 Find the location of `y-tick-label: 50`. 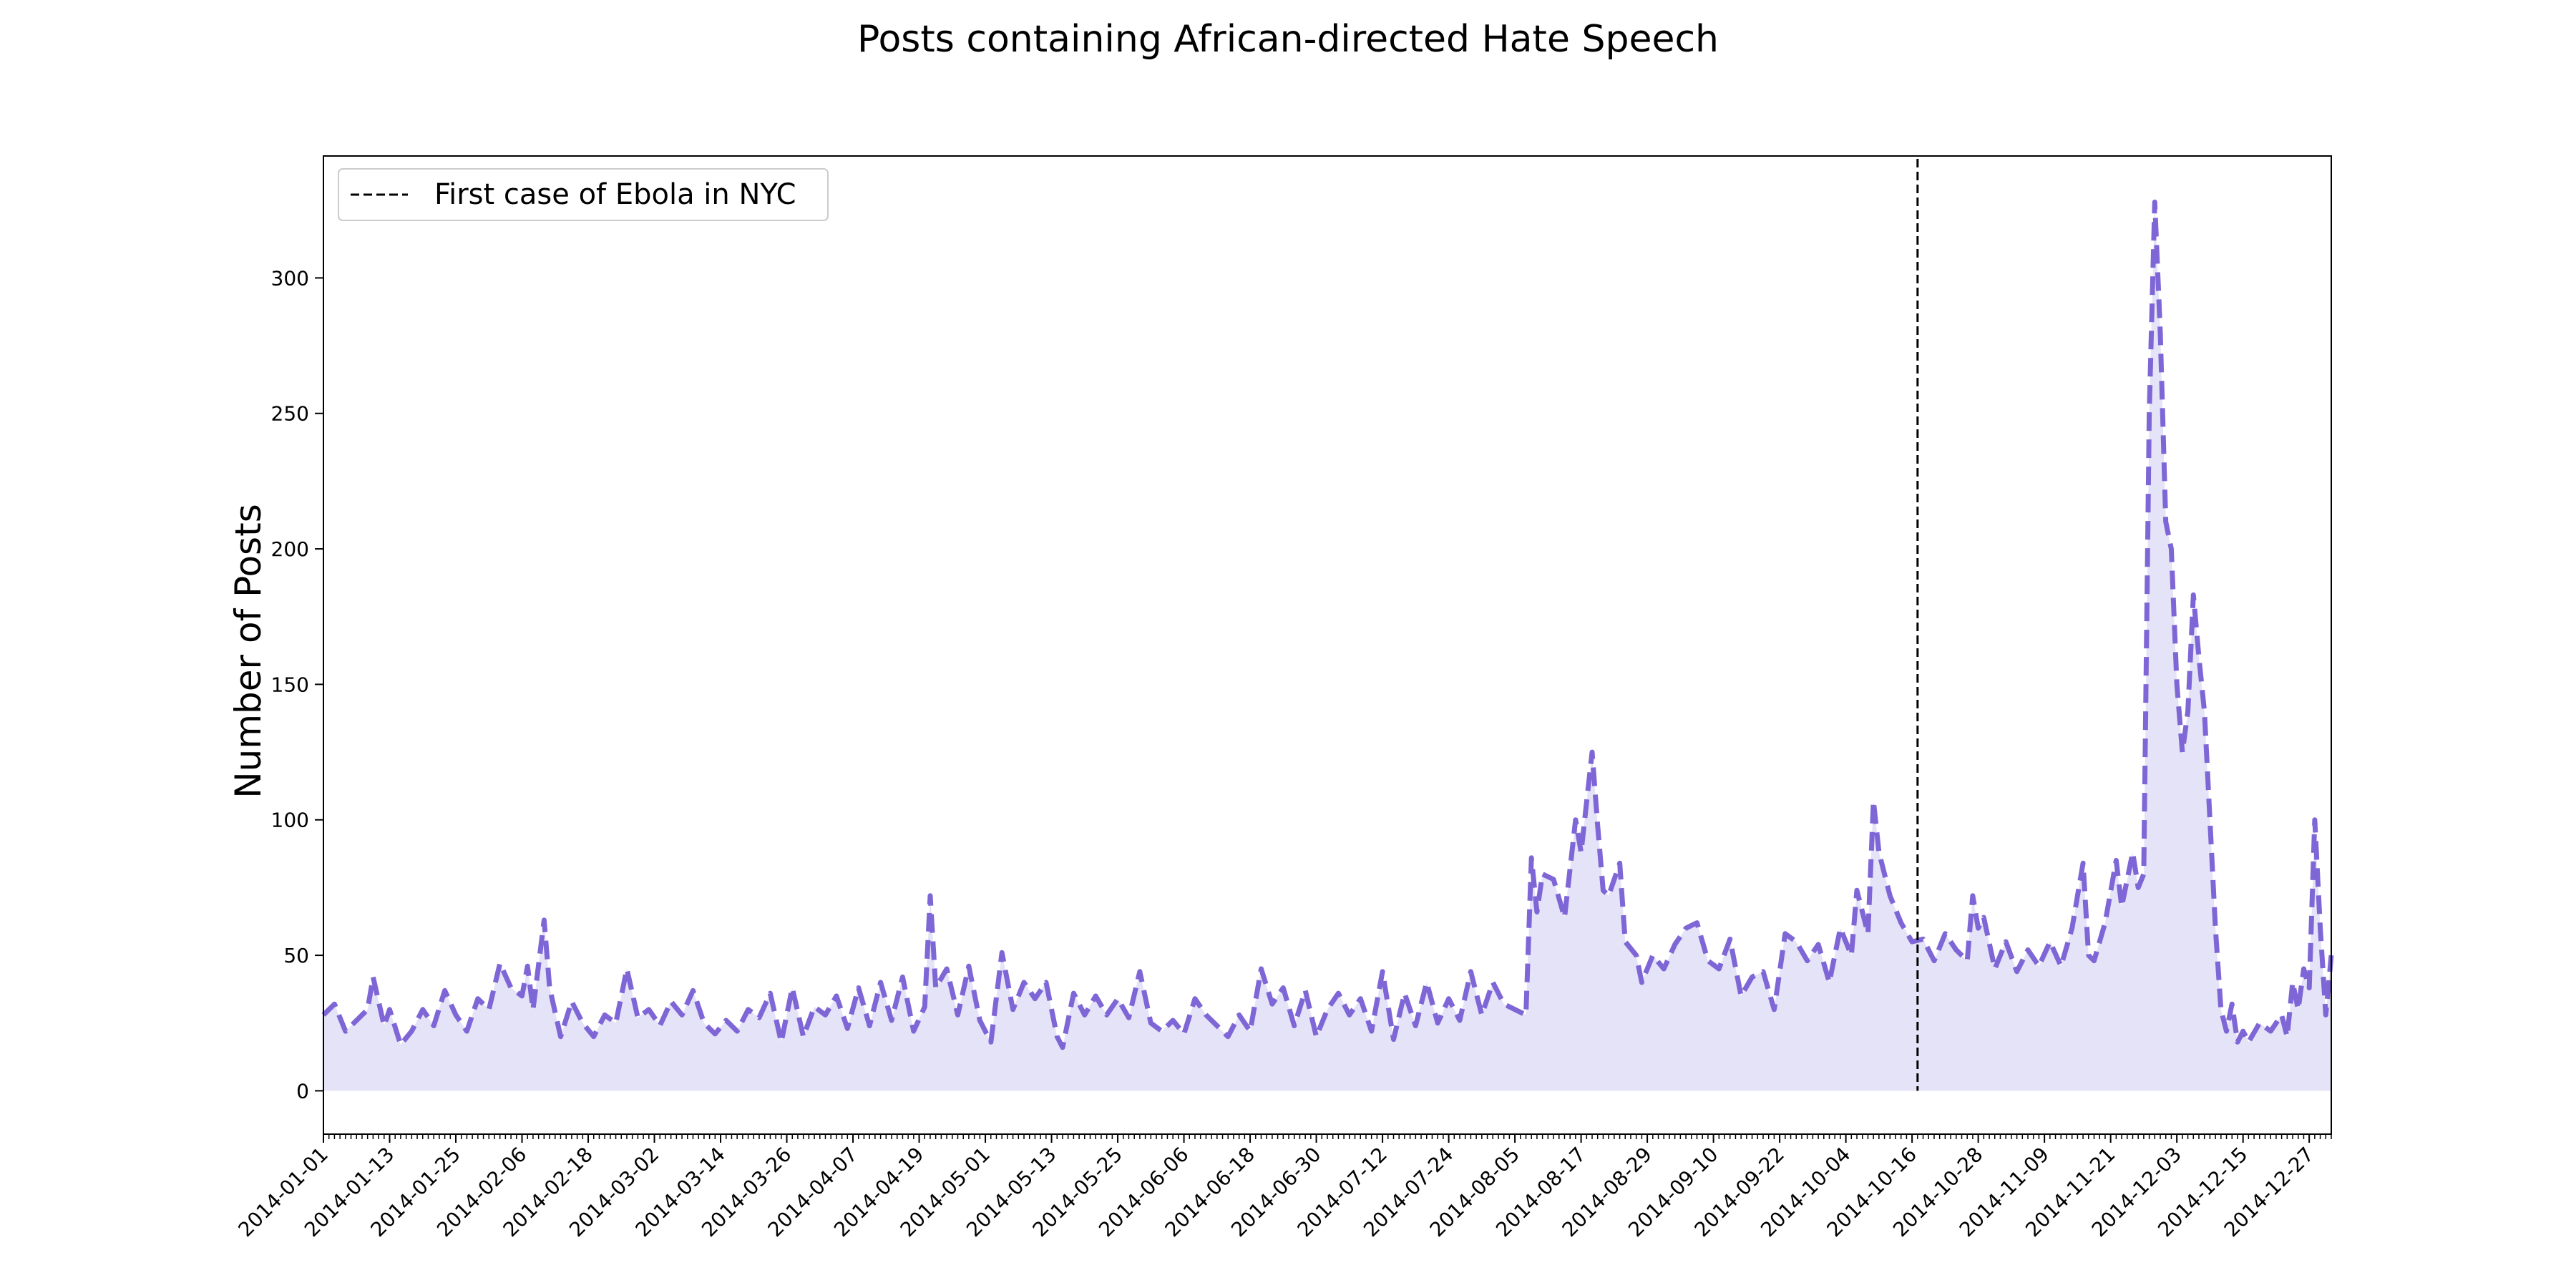

y-tick-label: 50 is located at coordinates (296, 955).